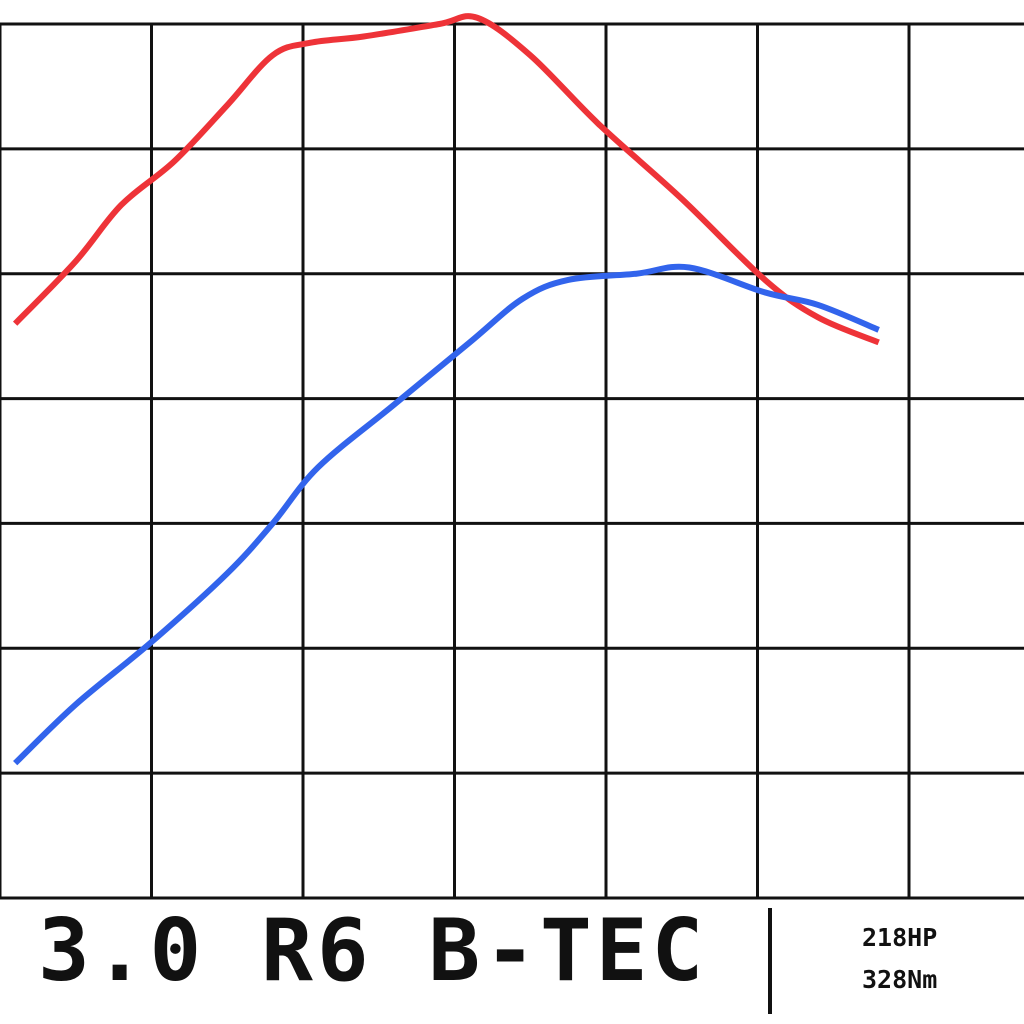 The width and height of the screenshot is (1024, 1024). What do you see at coordinates (373, 951) in the screenshot?
I see `engine-title: 3.0 R6 B-TEC` at bounding box center [373, 951].